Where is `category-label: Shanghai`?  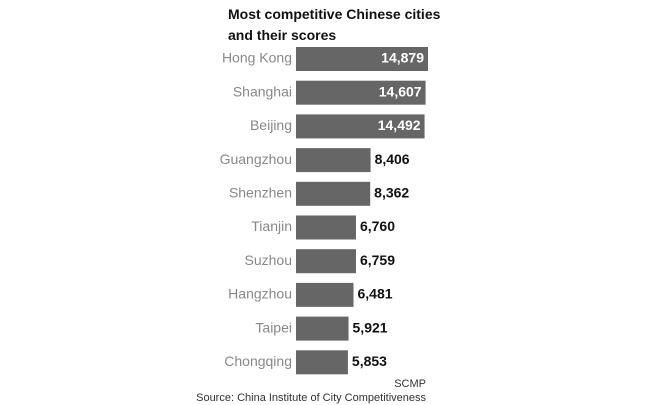
category-label: Shanghai is located at coordinates (262, 91).